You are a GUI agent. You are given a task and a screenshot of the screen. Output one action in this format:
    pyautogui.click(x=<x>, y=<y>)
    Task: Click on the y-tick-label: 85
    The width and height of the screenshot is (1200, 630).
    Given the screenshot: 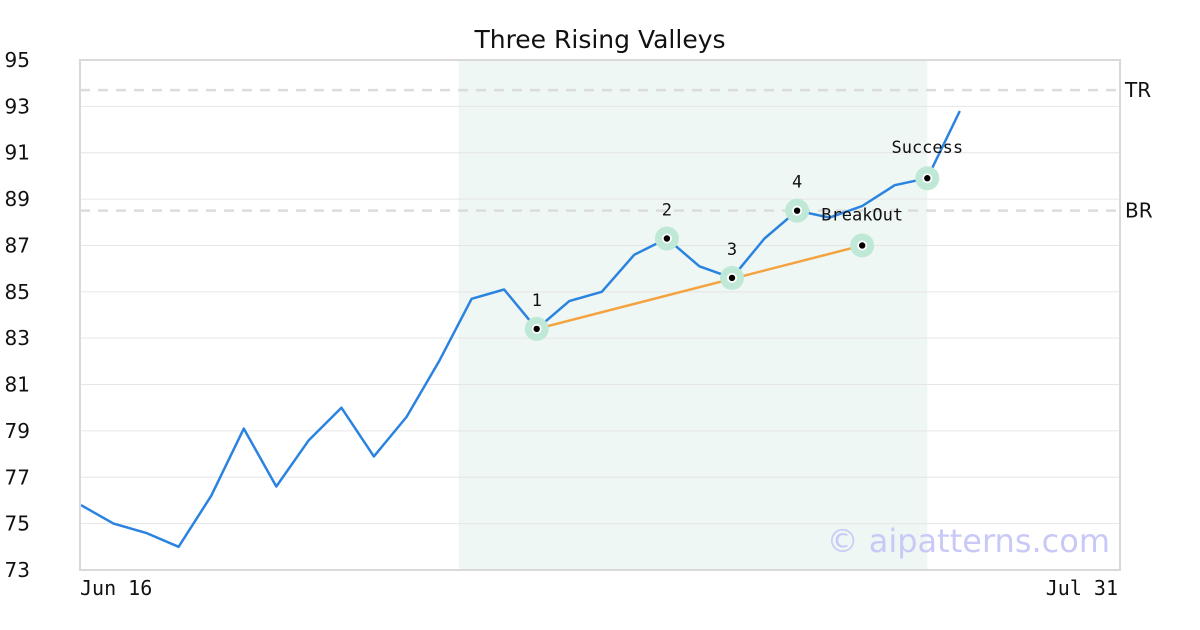 What is the action you would take?
    pyautogui.click(x=17, y=292)
    